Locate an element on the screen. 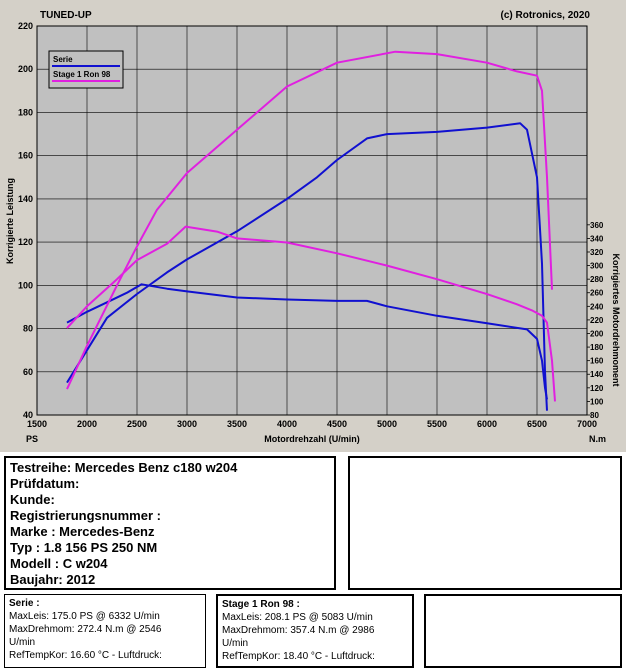  y-tick-label-right: 340 is located at coordinates (597, 238).